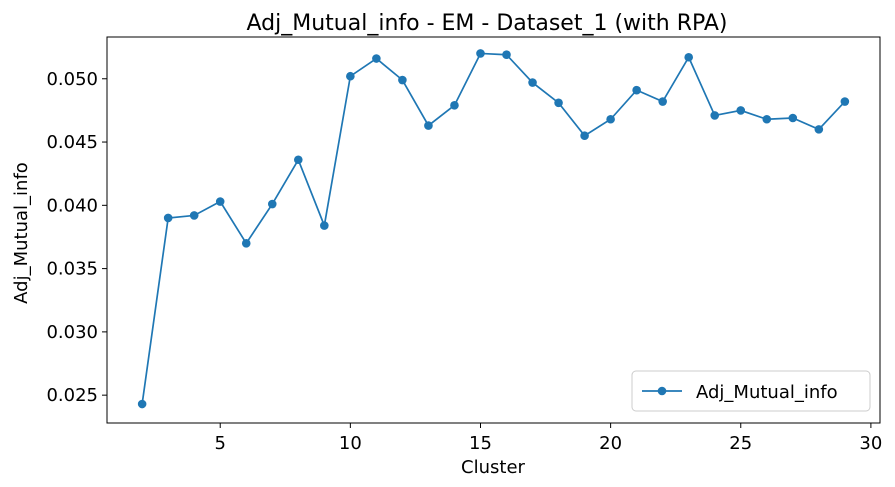 The image size is (895, 487). What do you see at coordinates (72, 332) in the screenshot?
I see `y-tick-label: 0.030` at bounding box center [72, 332].